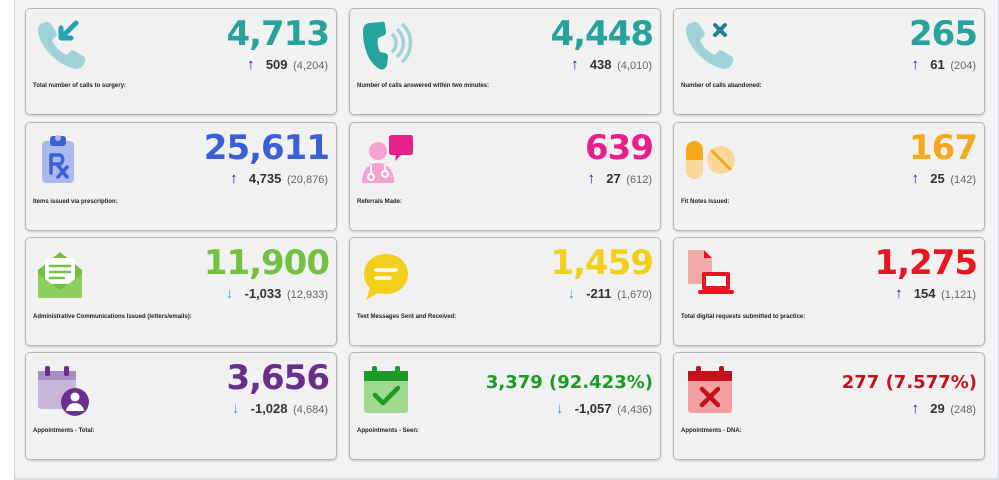 The height and width of the screenshot is (480, 999). I want to click on metric-value: 1,275, so click(926, 263).